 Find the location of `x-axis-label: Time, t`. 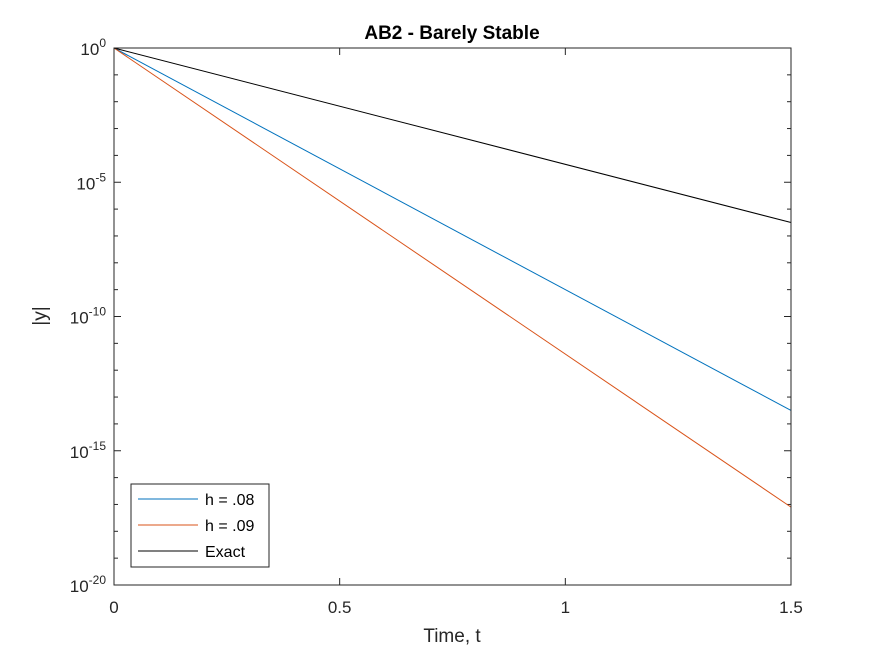

x-axis-label: Time, t is located at coordinates (452, 636).